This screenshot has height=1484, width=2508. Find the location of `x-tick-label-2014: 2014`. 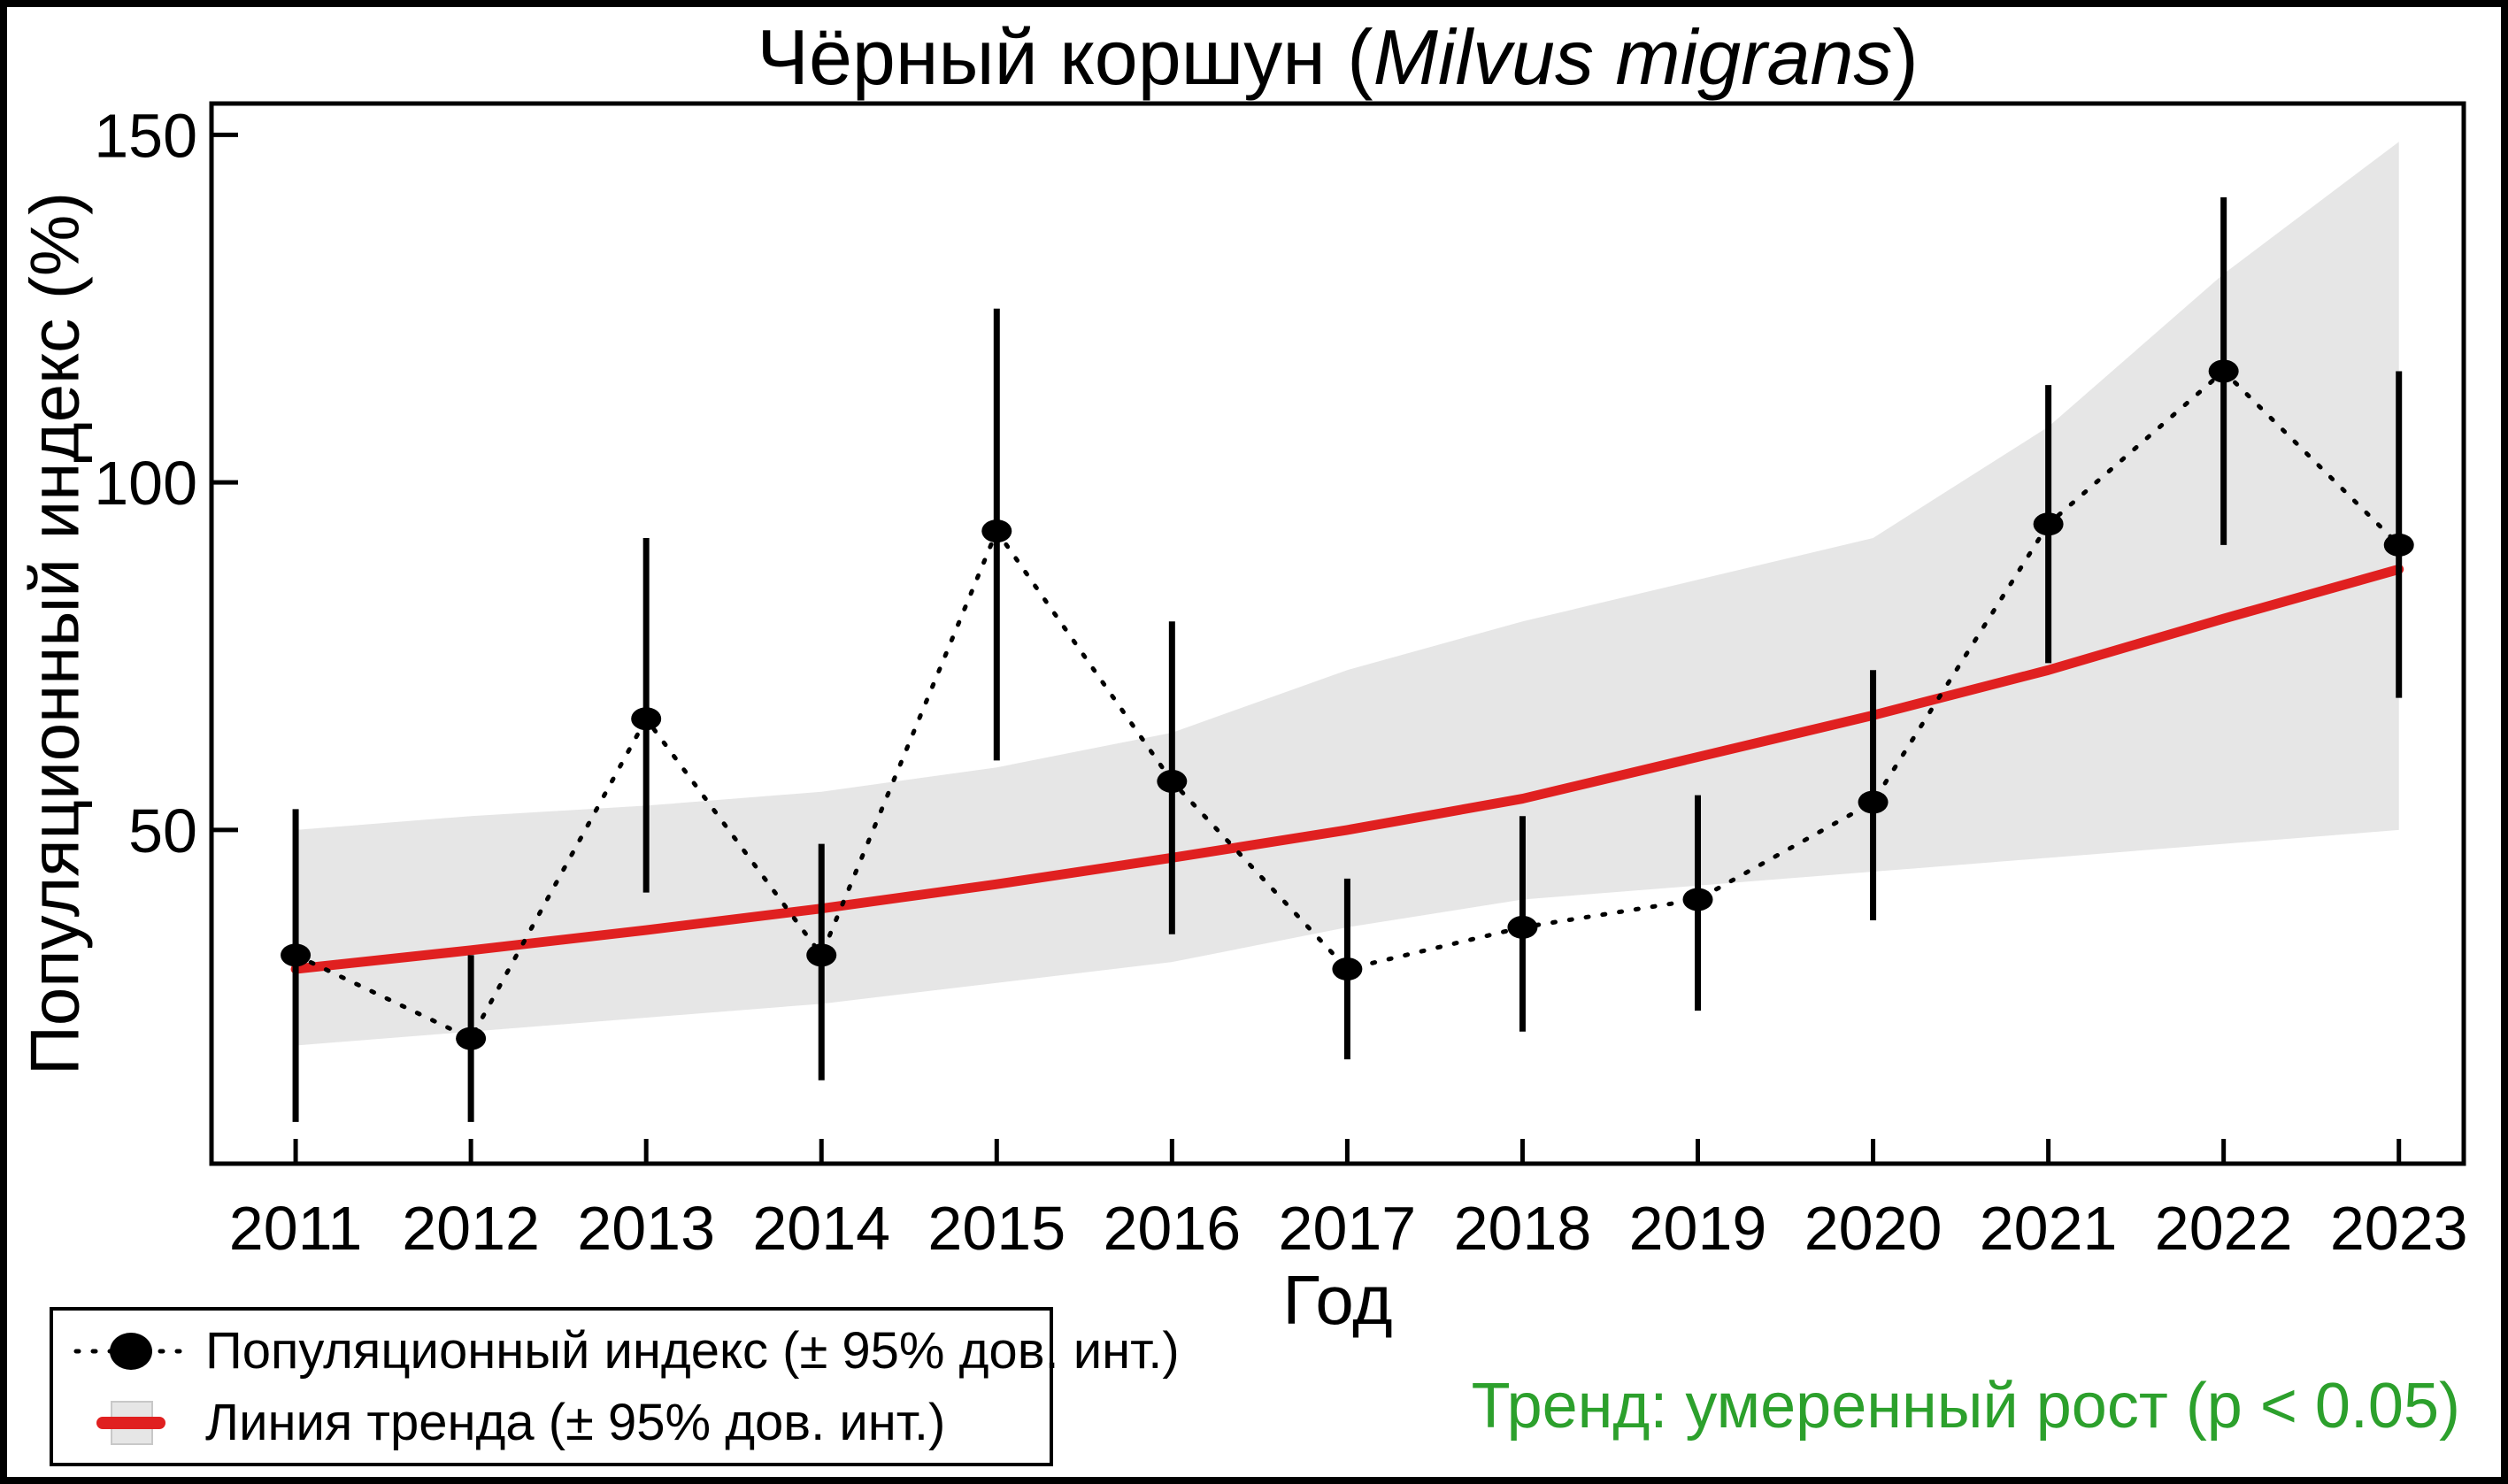

x-tick-label-2014: 2014 is located at coordinates (821, 1228).